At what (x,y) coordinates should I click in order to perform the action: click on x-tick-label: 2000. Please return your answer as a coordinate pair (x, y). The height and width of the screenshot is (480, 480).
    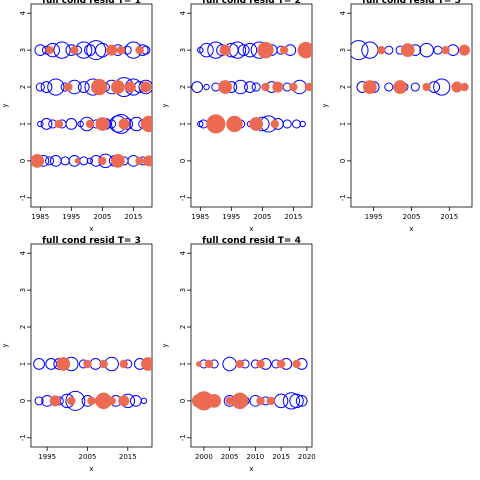
    Looking at the image, I should click on (204, 457).